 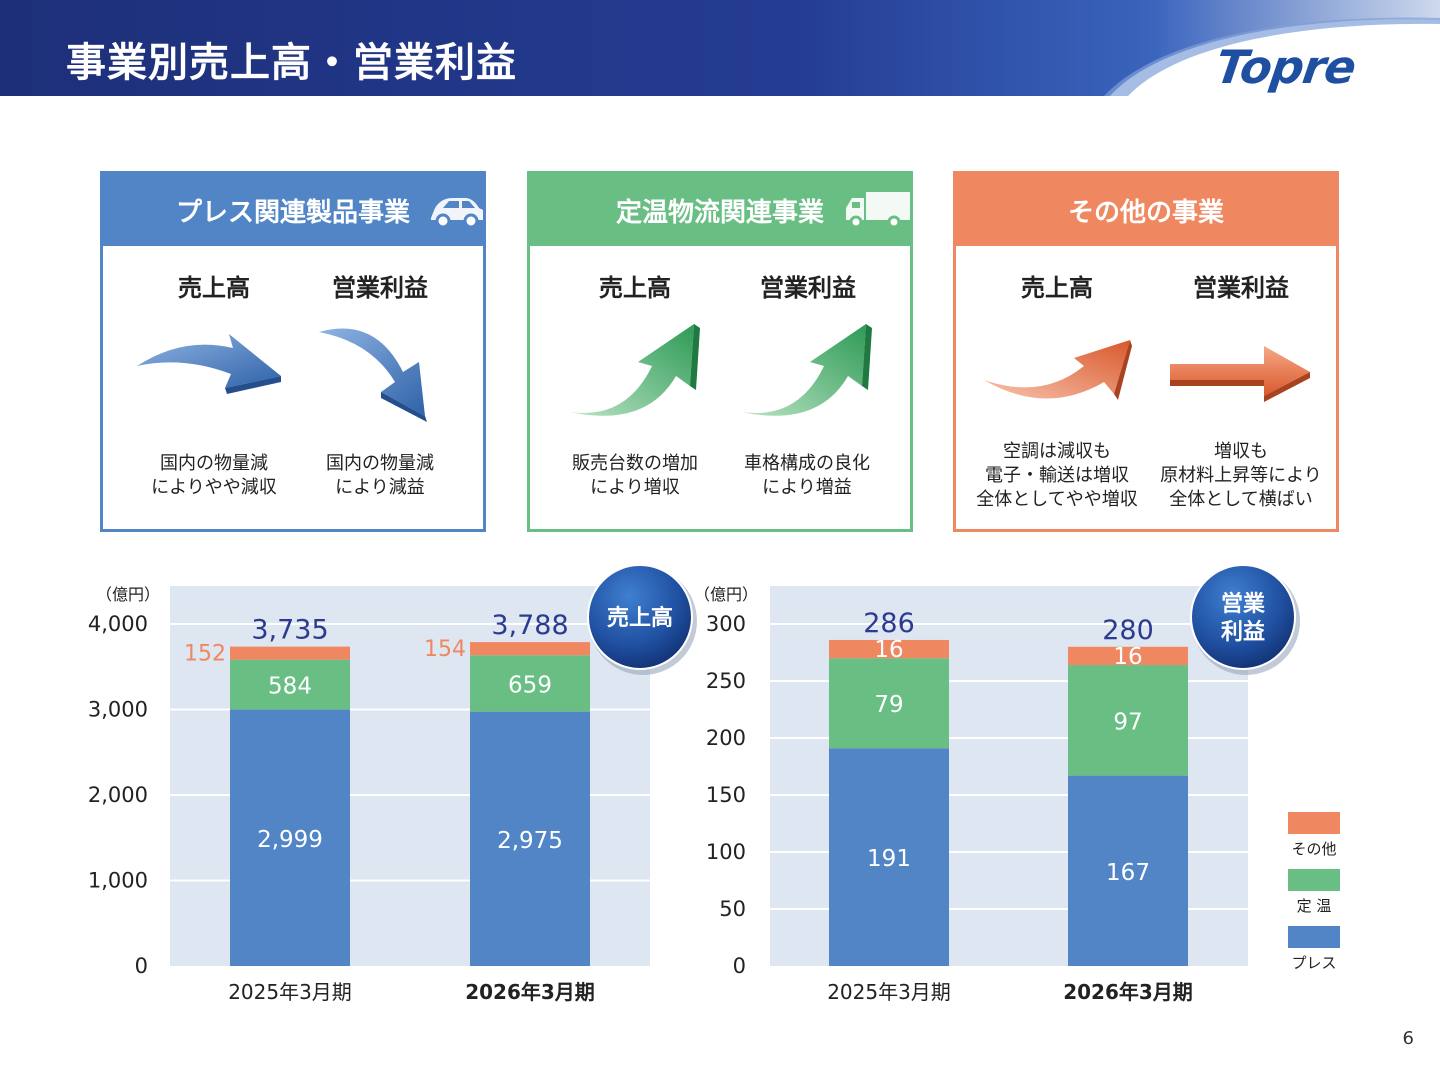 What do you see at coordinates (726, 852) in the screenshot?
I see `y-tick-label: 100` at bounding box center [726, 852].